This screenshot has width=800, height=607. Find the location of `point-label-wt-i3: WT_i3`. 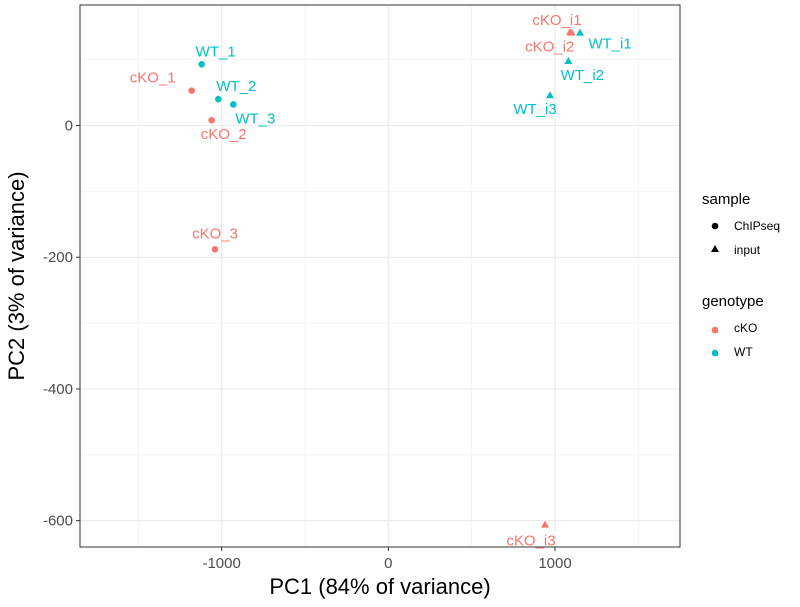

point-label-wt-i3: WT_i3 is located at coordinates (534, 109).